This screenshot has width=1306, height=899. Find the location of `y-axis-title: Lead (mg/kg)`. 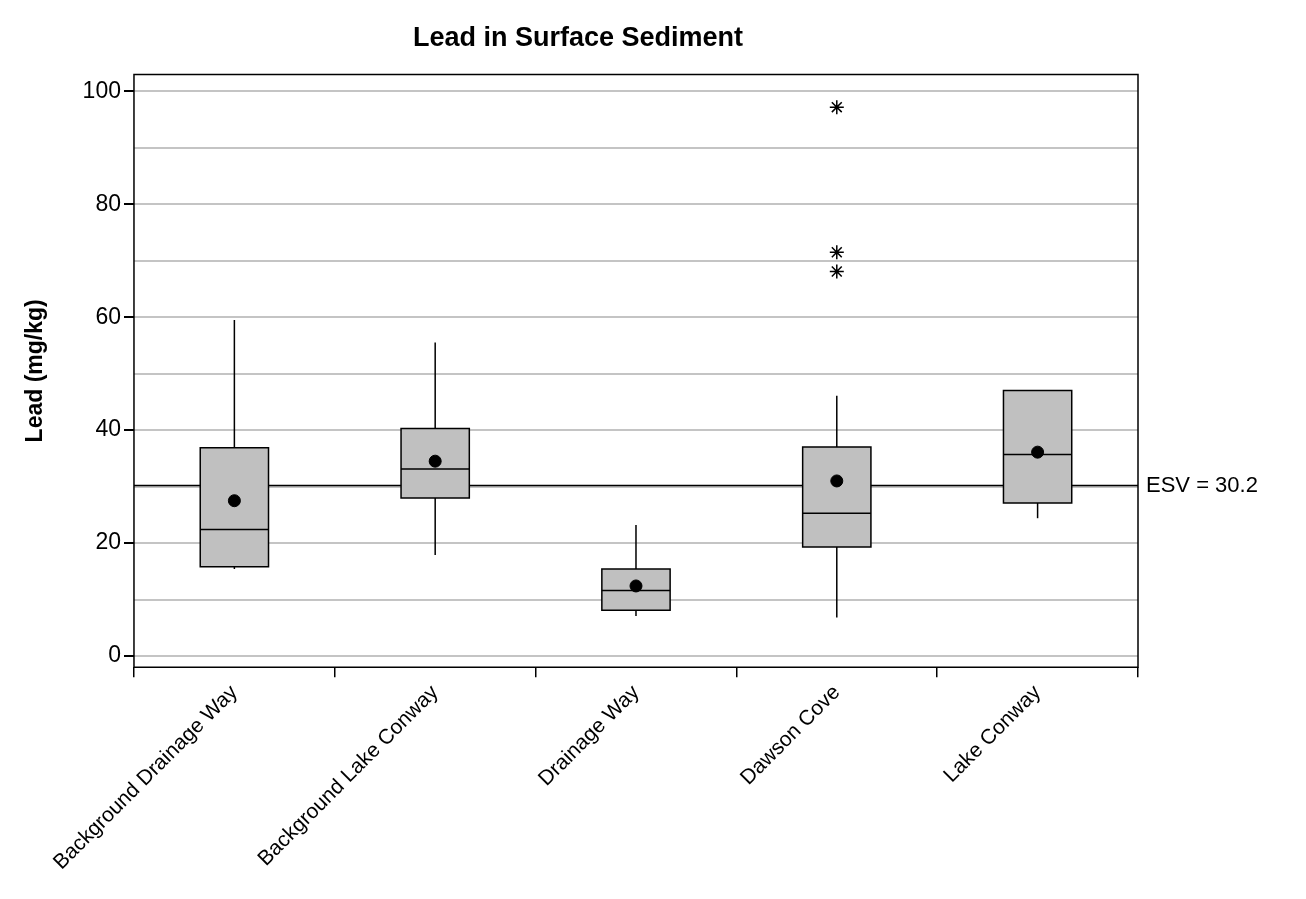

y-axis-title: Lead (mg/kg) is located at coordinates (34, 371).